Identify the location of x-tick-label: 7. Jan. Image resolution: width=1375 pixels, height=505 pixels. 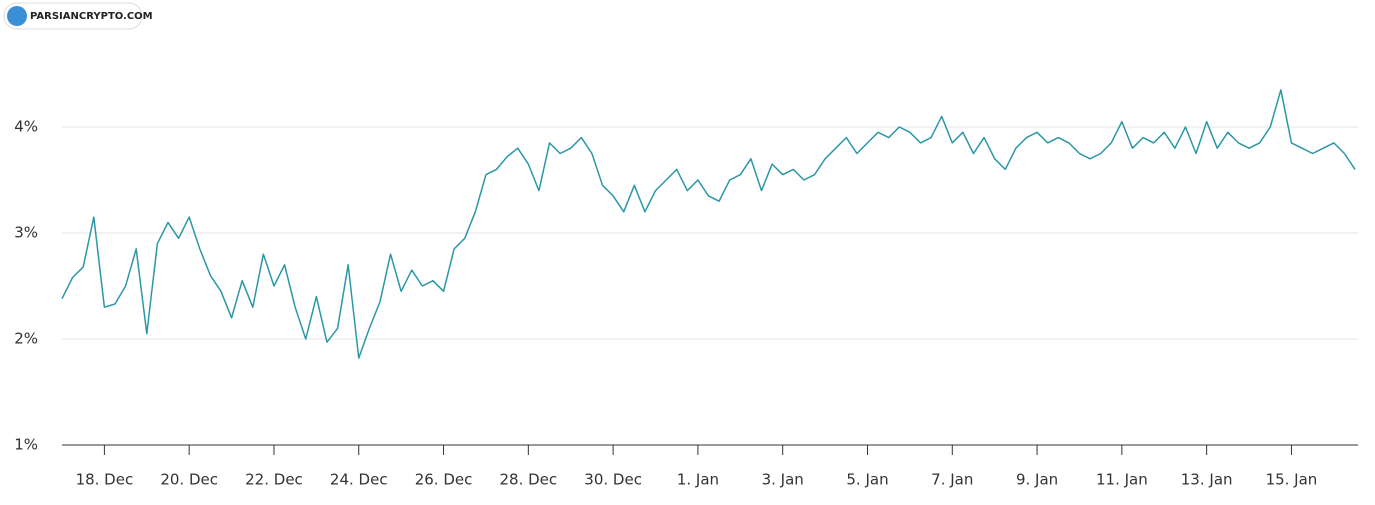
(952, 480).